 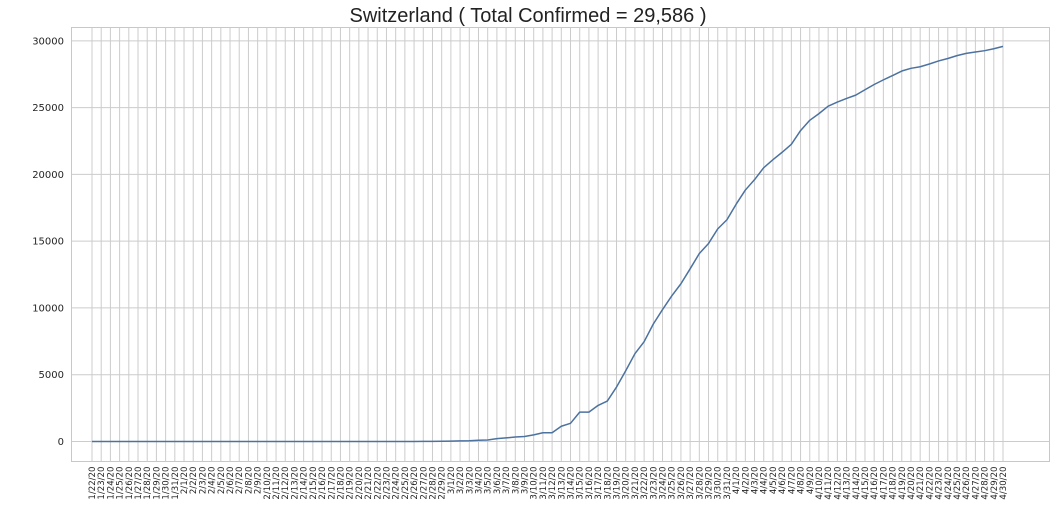 What do you see at coordinates (369, 483) in the screenshot?
I see `x-tick-label: 2/21/20` at bounding box center [369, 483].